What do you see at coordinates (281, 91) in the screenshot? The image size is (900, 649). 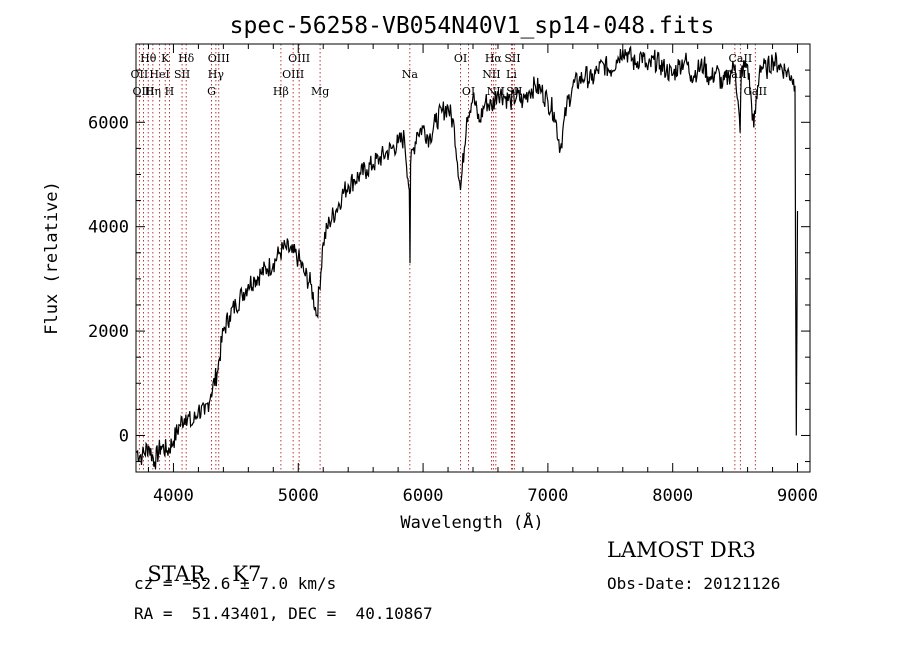 I see `line-marker-label: Hβ` at bounding box center [281, 91].